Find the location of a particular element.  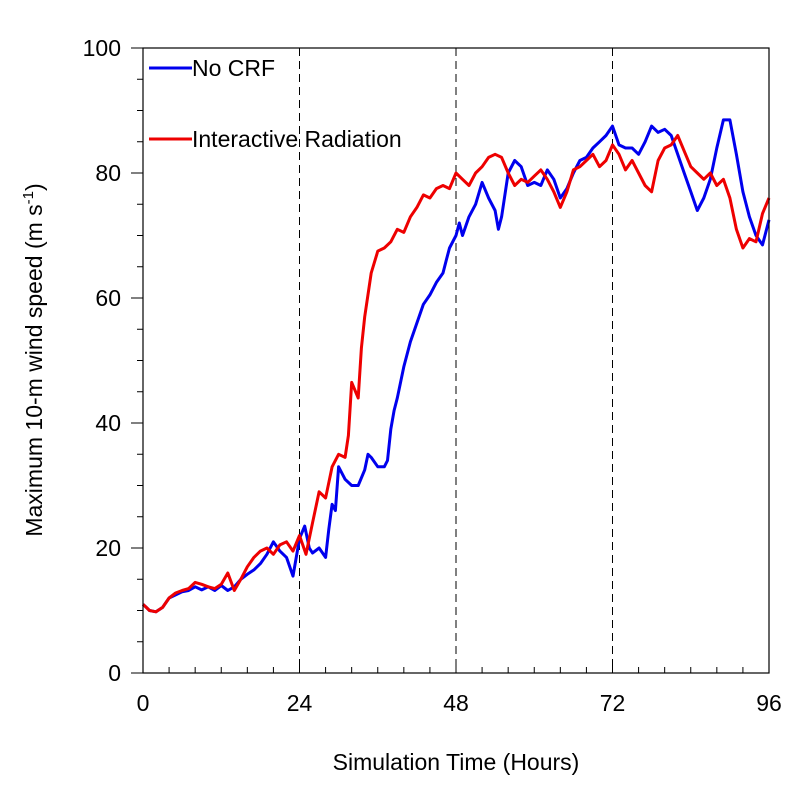

y-tick-label: 0 is located at coordinates (114, 673).